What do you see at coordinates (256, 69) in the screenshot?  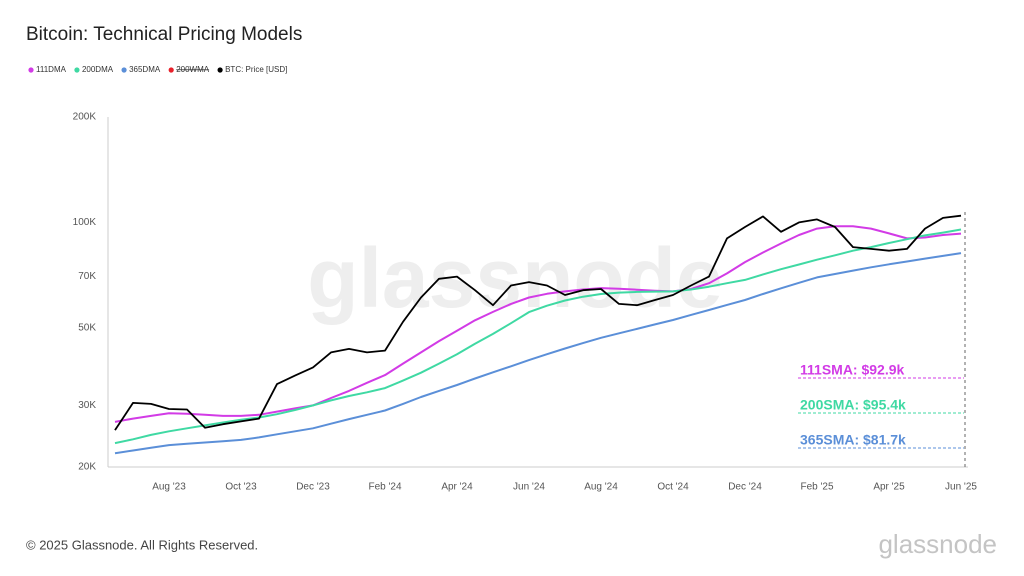 I see `legend-label: BTC: Price [USD]` at bounding box center [256, 69].